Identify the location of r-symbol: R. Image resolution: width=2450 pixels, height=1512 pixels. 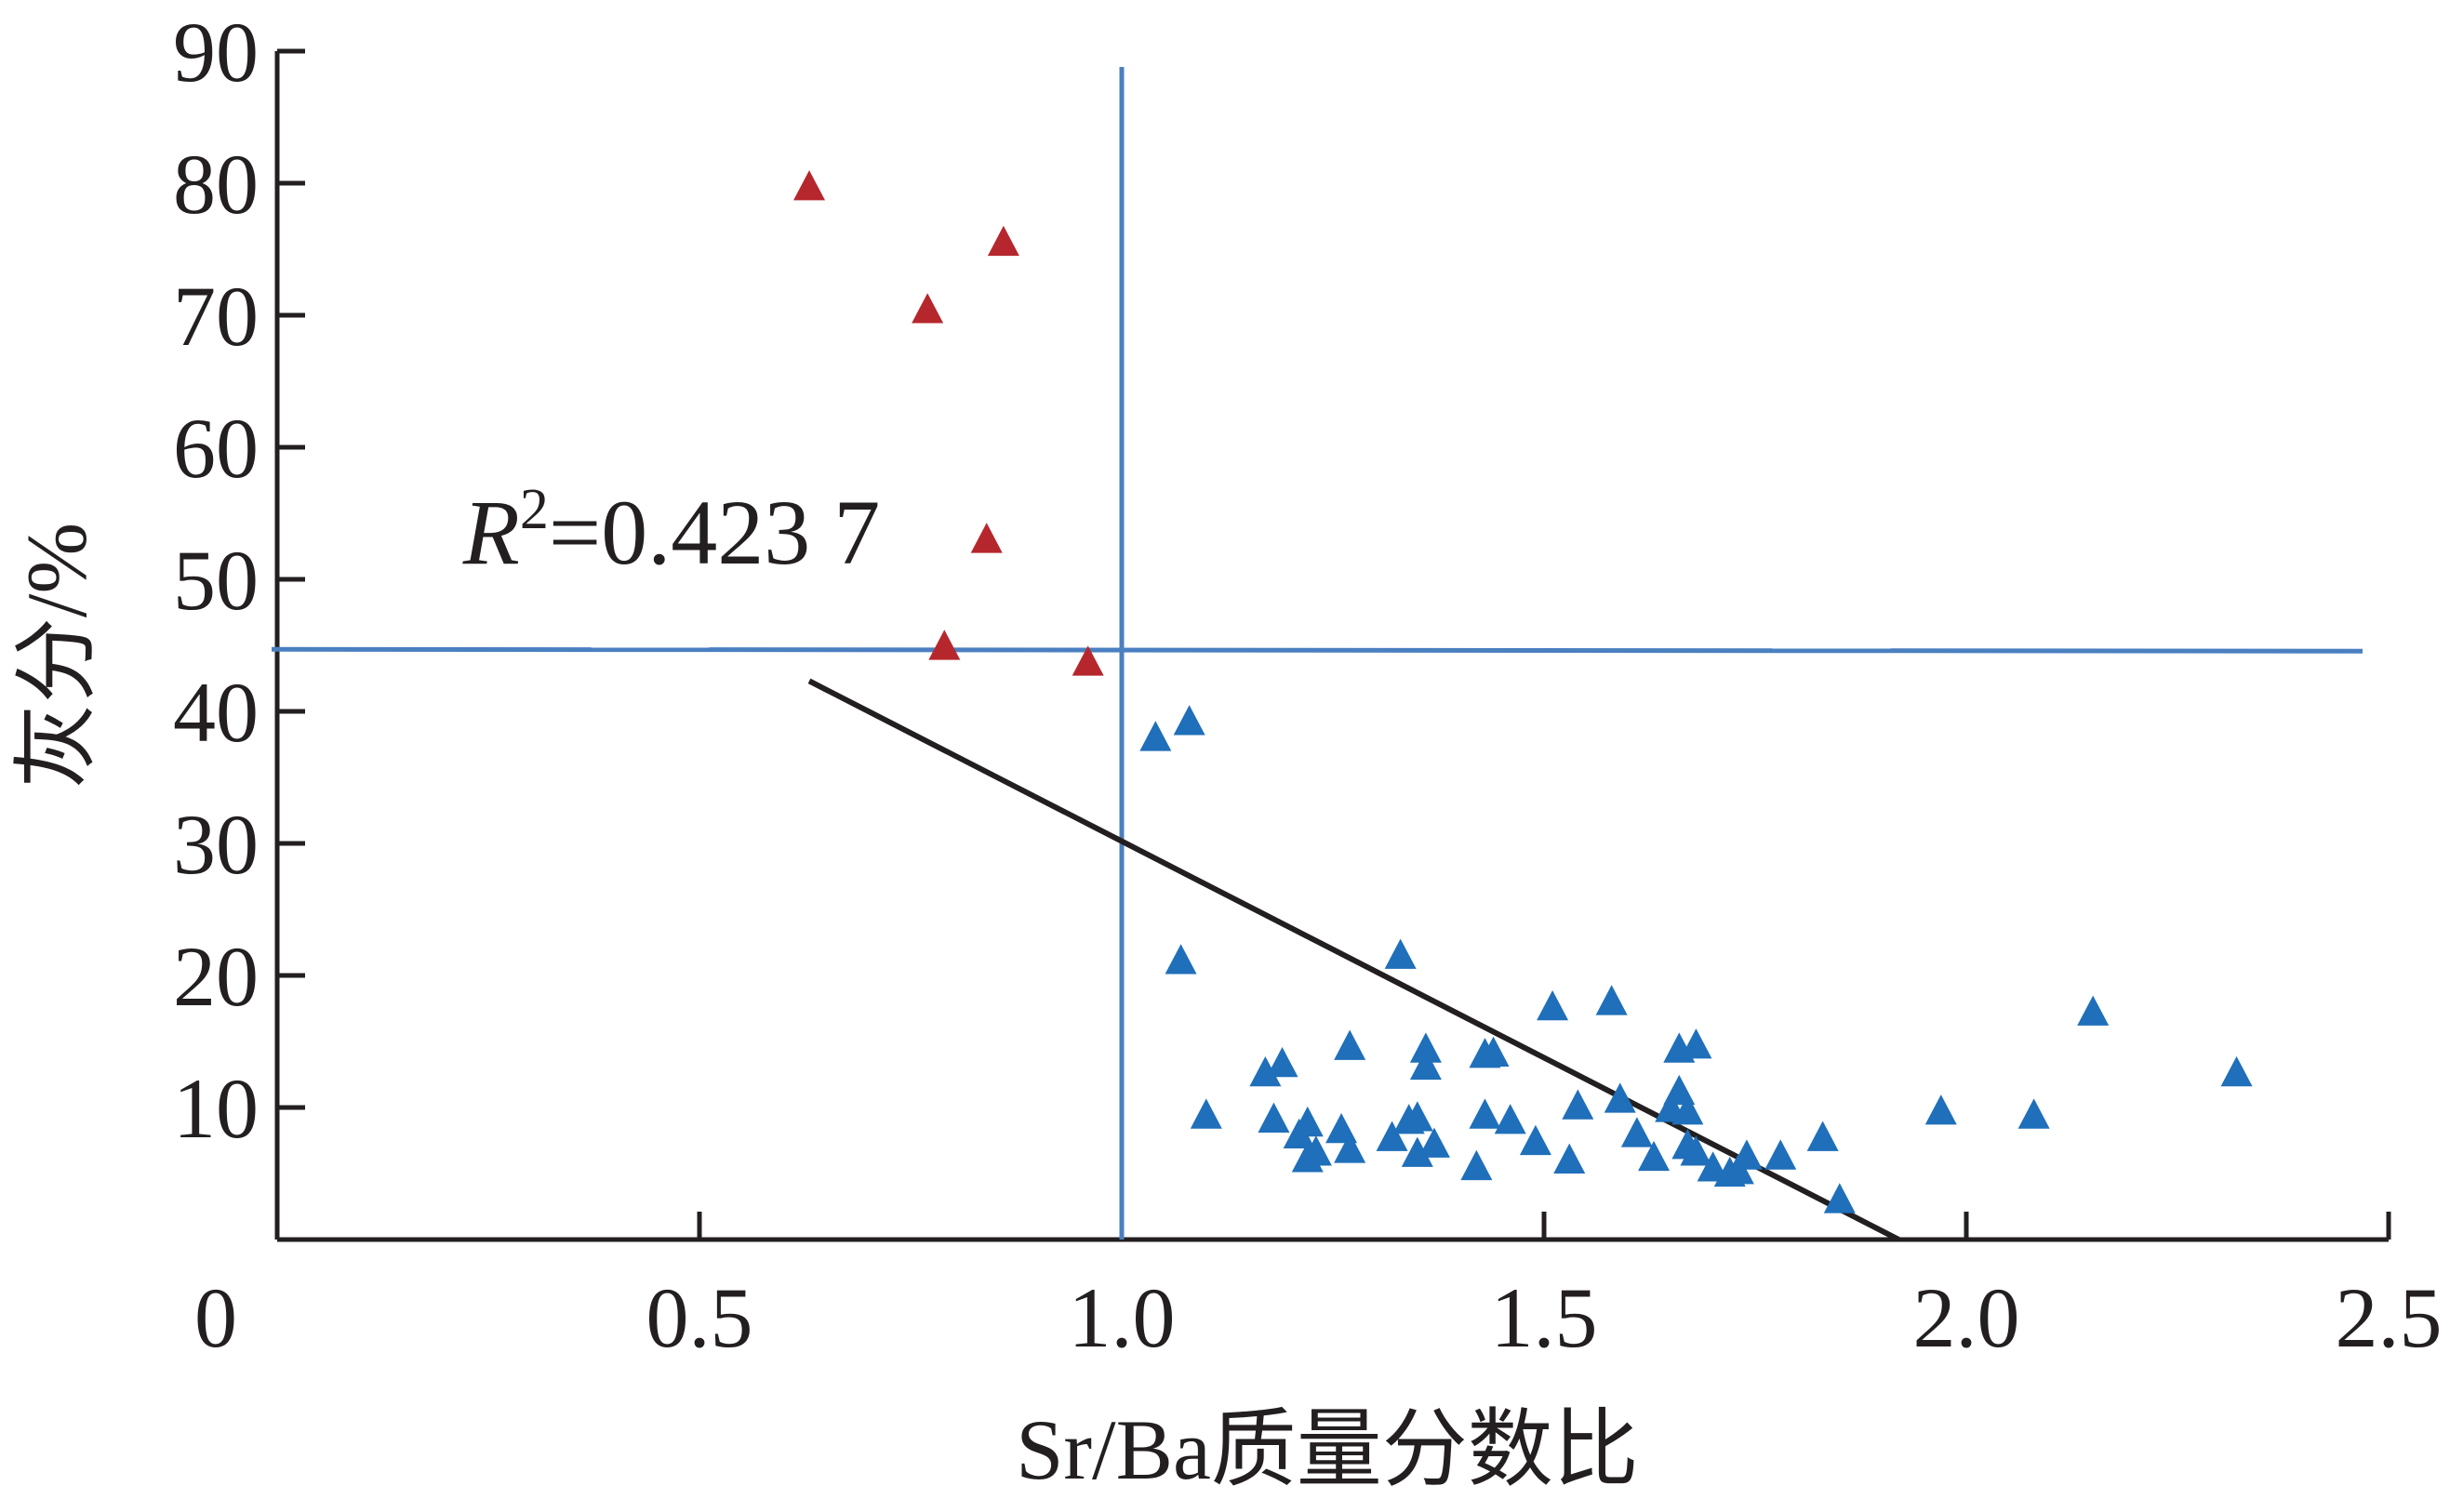
(491, 532).